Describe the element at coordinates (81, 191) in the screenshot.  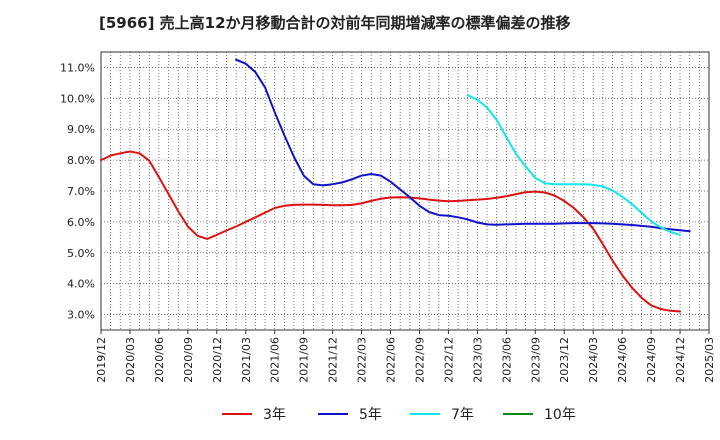
I see `y-tick-label: 7.0%` at that location.